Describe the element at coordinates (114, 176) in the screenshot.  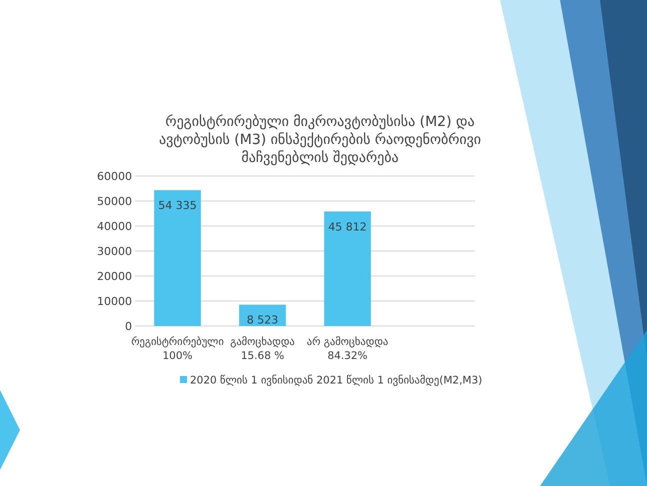
I see `y-tick-label: 60000` at that location.